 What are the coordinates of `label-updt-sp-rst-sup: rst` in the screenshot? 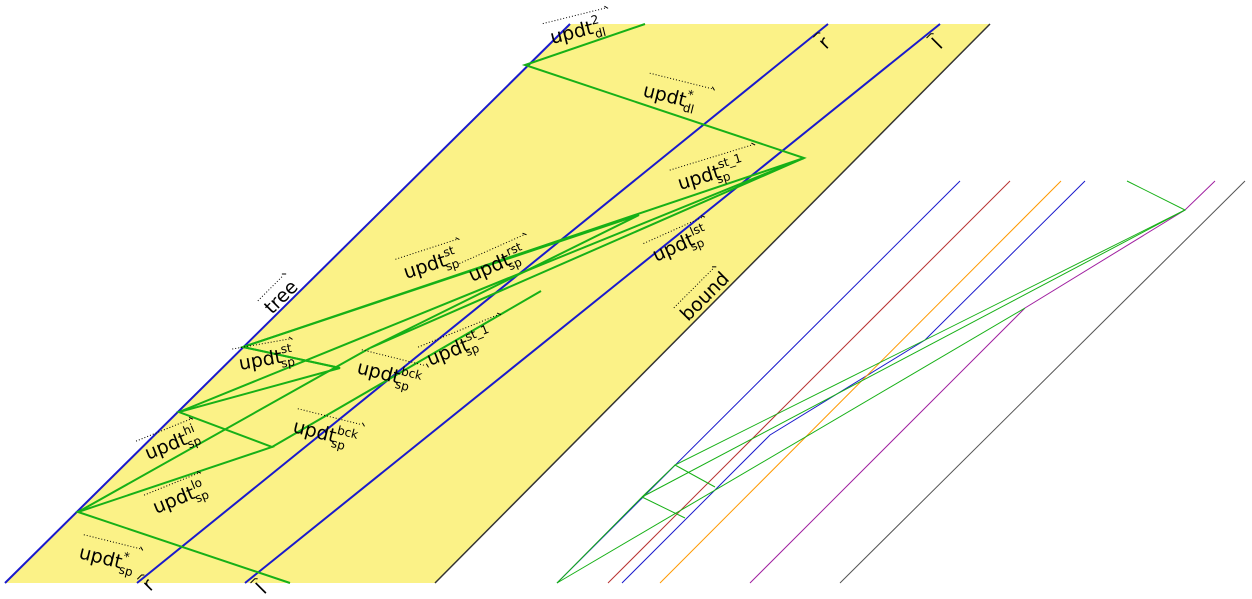 It's located at (514, 248).